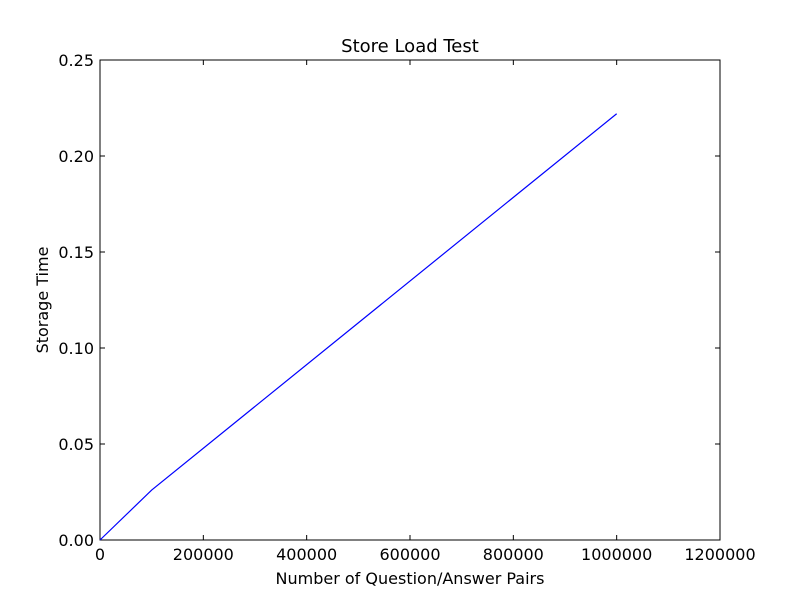 Image resolution: width=800 pixels, height=600 pixels. I want to click on y-tick-label: 0.00, so click(76, 540).